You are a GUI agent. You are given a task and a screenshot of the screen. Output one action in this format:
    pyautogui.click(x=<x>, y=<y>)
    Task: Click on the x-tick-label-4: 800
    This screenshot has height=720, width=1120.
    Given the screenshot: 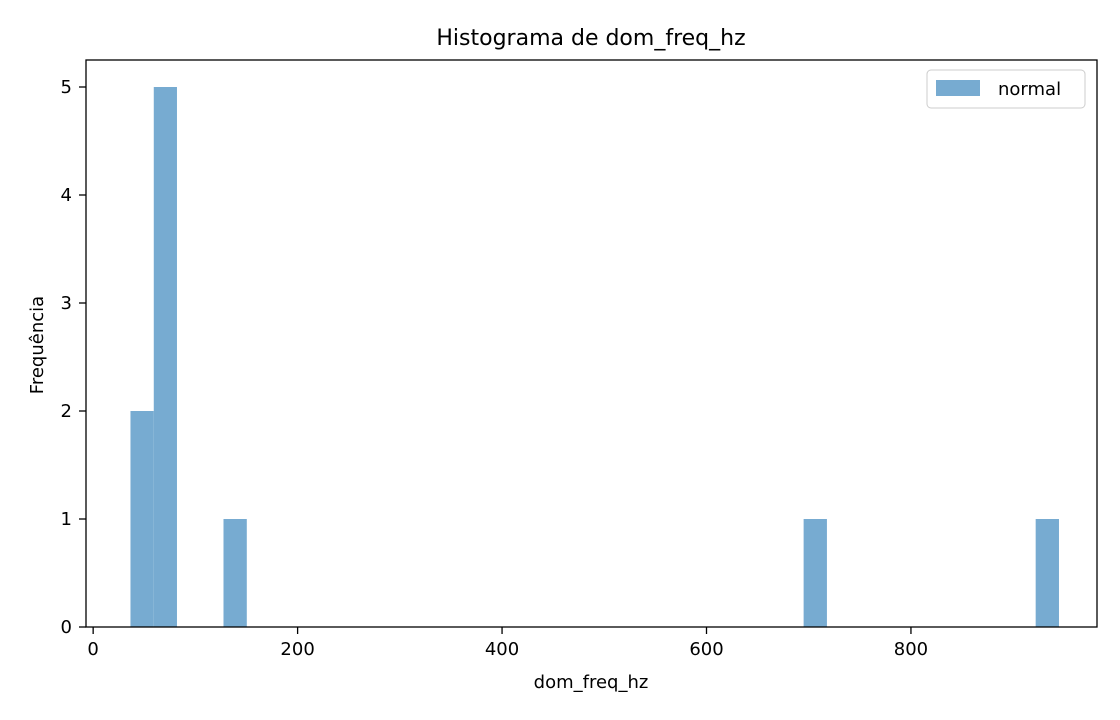 What is the action you would take?
    pyautogui.click(x=911, y=649)
    